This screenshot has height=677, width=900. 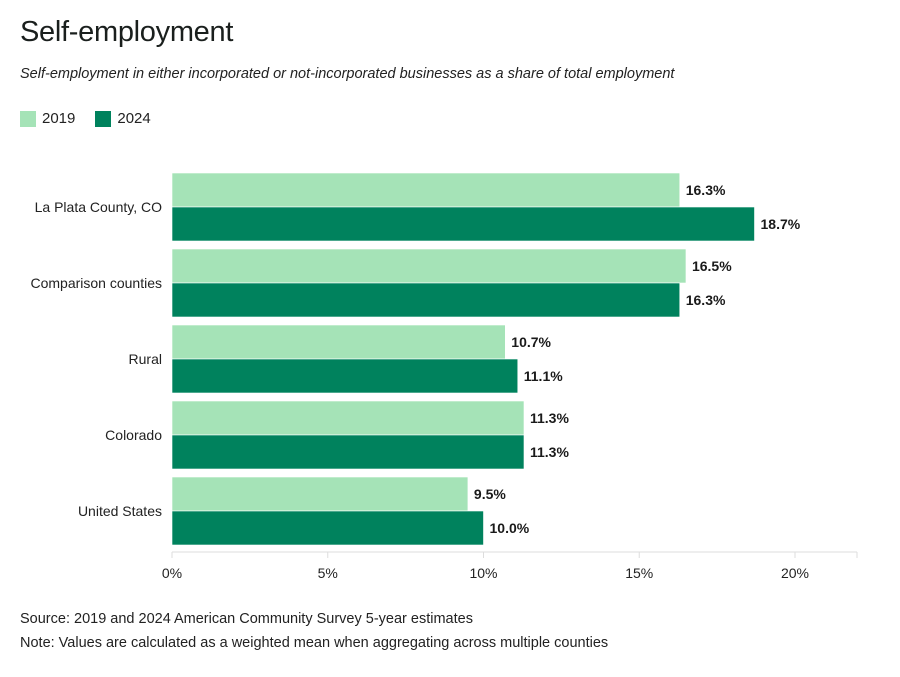 I want to click on legend-label-2024: 2024, so click(x=134, y=118).